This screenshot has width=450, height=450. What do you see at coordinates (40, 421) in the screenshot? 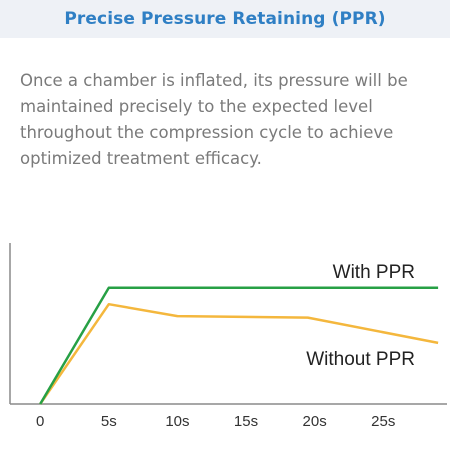
I see `x-tick-label: 0` at bounding box center [40, 421].